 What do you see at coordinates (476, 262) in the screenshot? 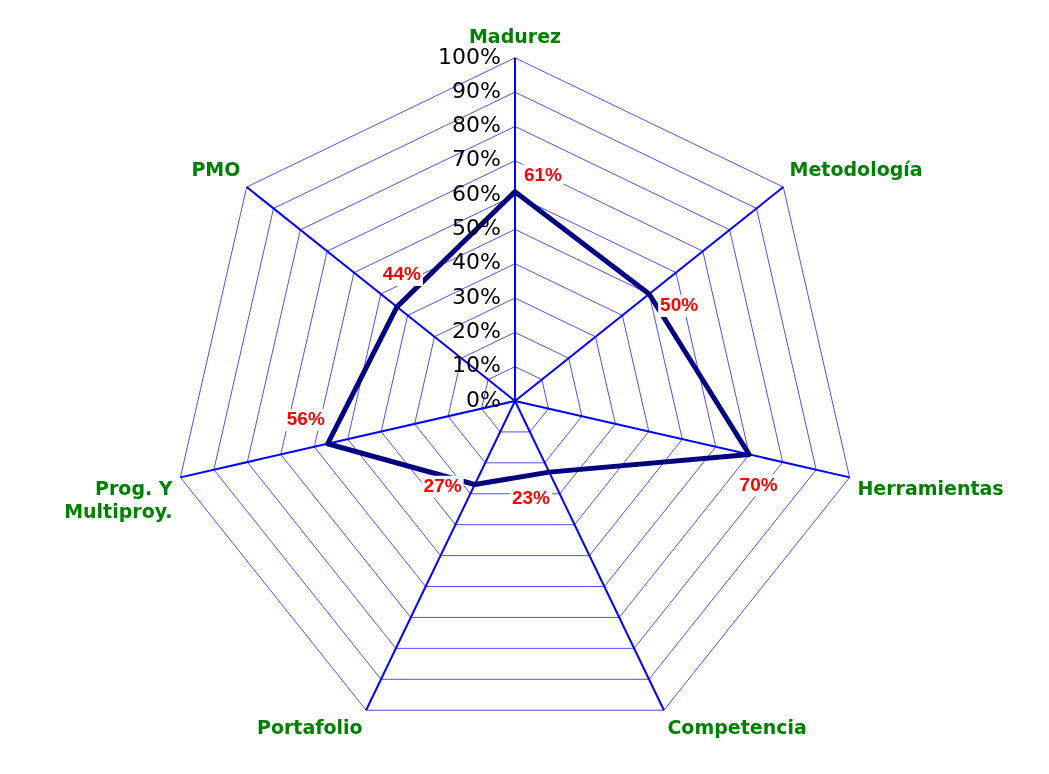
I see `y-tick-label: 40%` at bounding box center [476, 262].